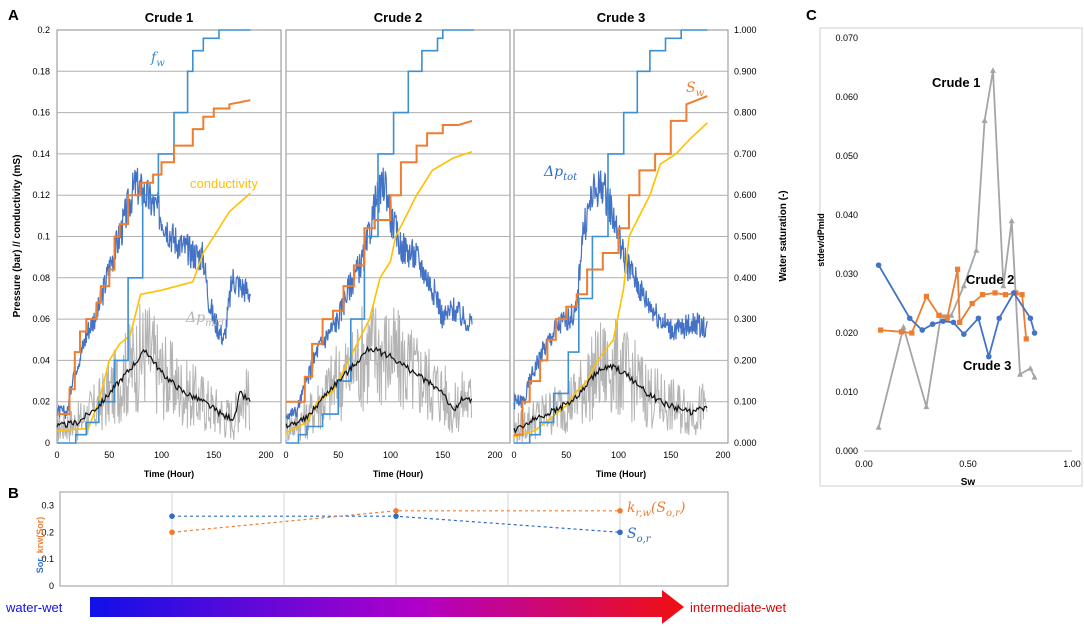 This screenshot has width=1084, height=627. I want to click on panel-a-letter: A, so click(13, 15).